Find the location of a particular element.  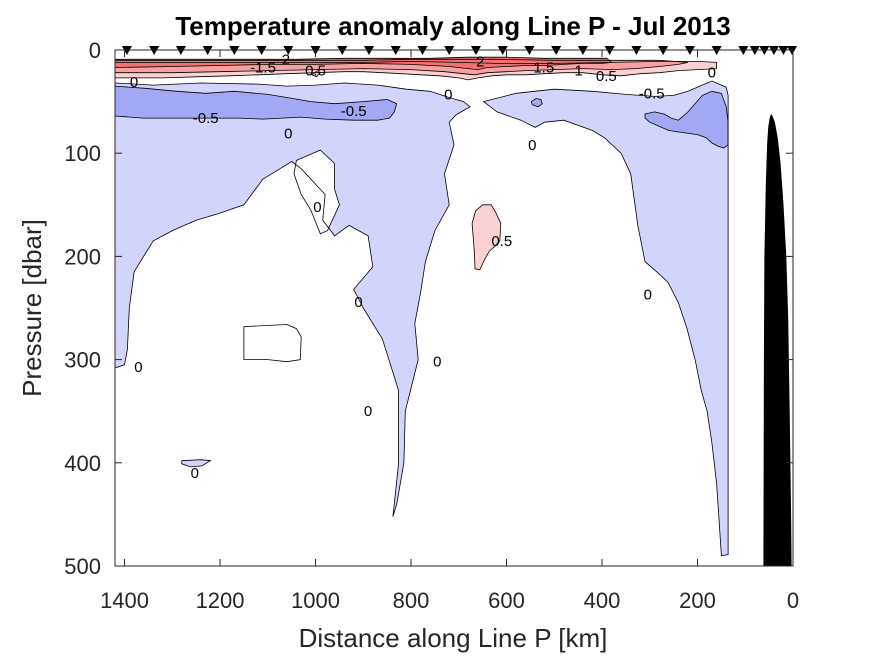

x-tick-label: 1000 is located at coordinates (315, 600).